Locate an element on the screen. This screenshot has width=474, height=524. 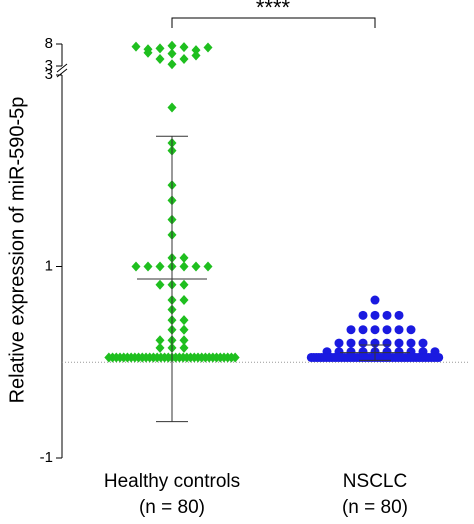
y-tick-label: -1 is located at coordinates (46, 457).